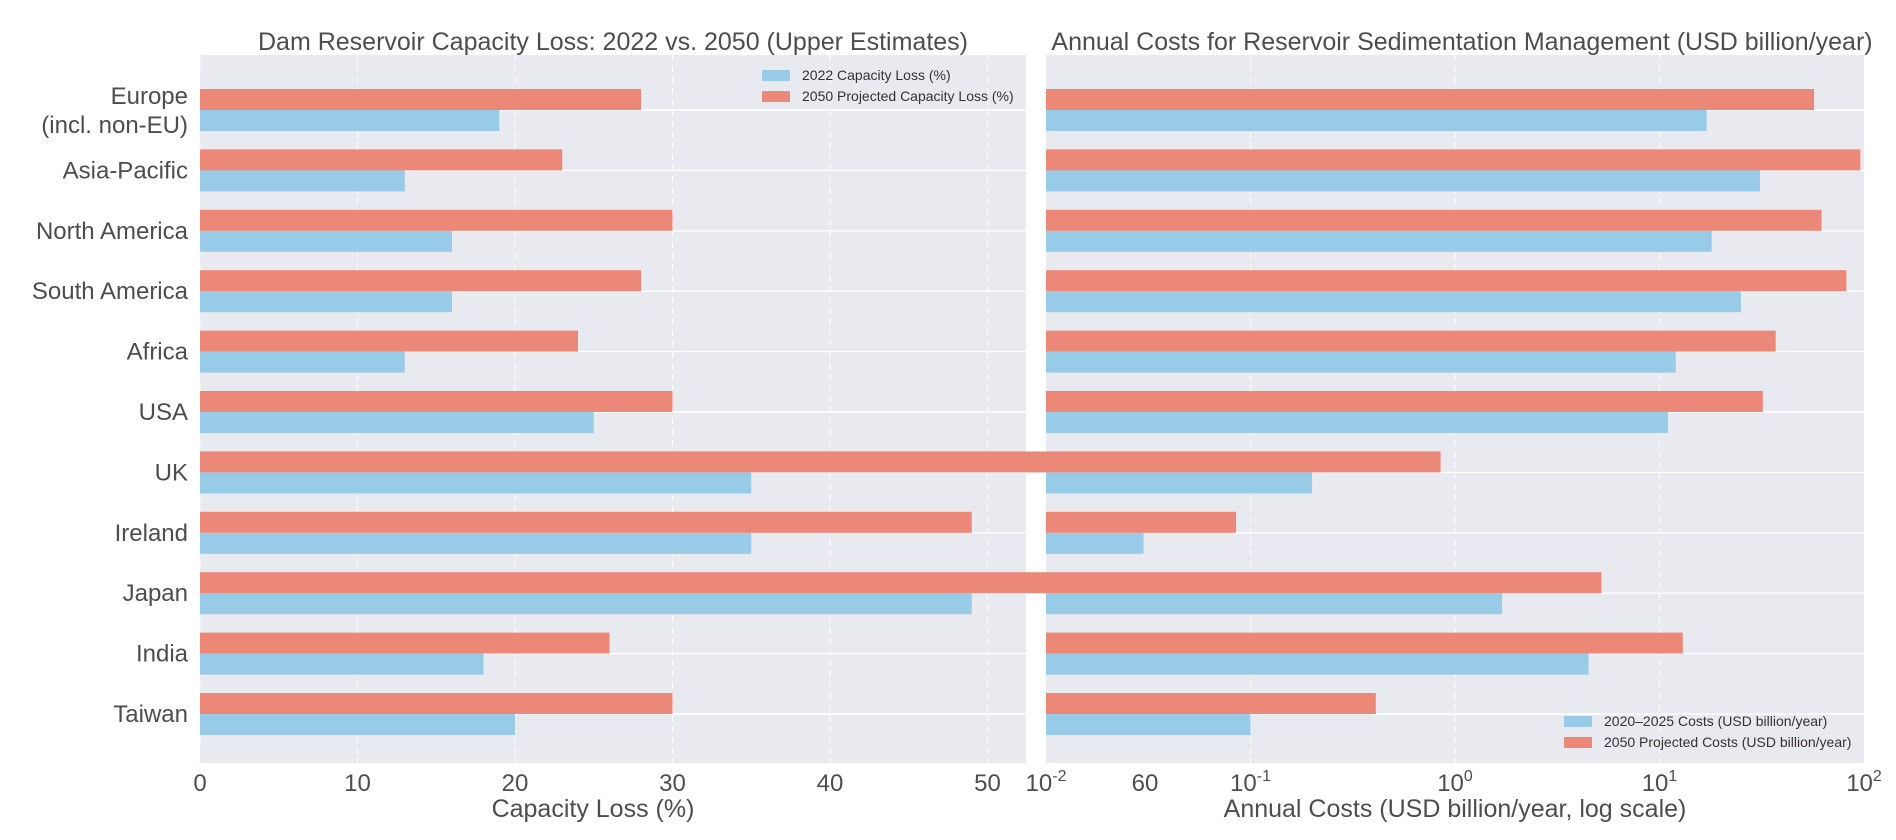 The image size is (1896, 840). I want to click on category-label: South America, so click(110, 291).